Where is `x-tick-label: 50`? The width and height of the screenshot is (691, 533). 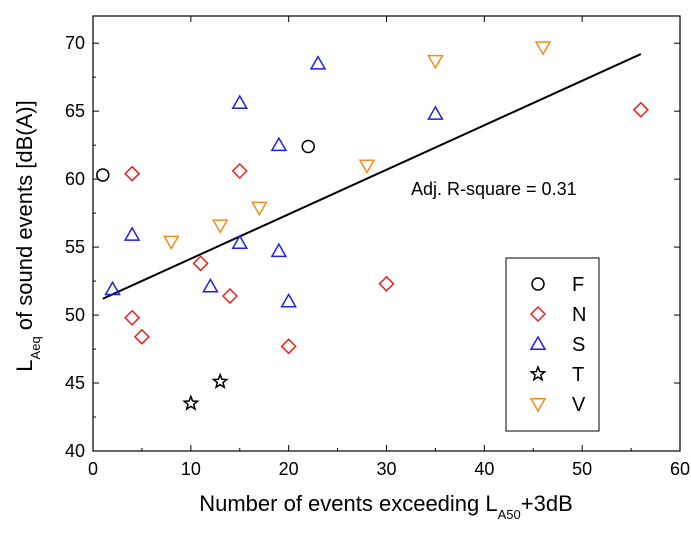 x-tick-label: 50 is located at coordinates (582, 469).